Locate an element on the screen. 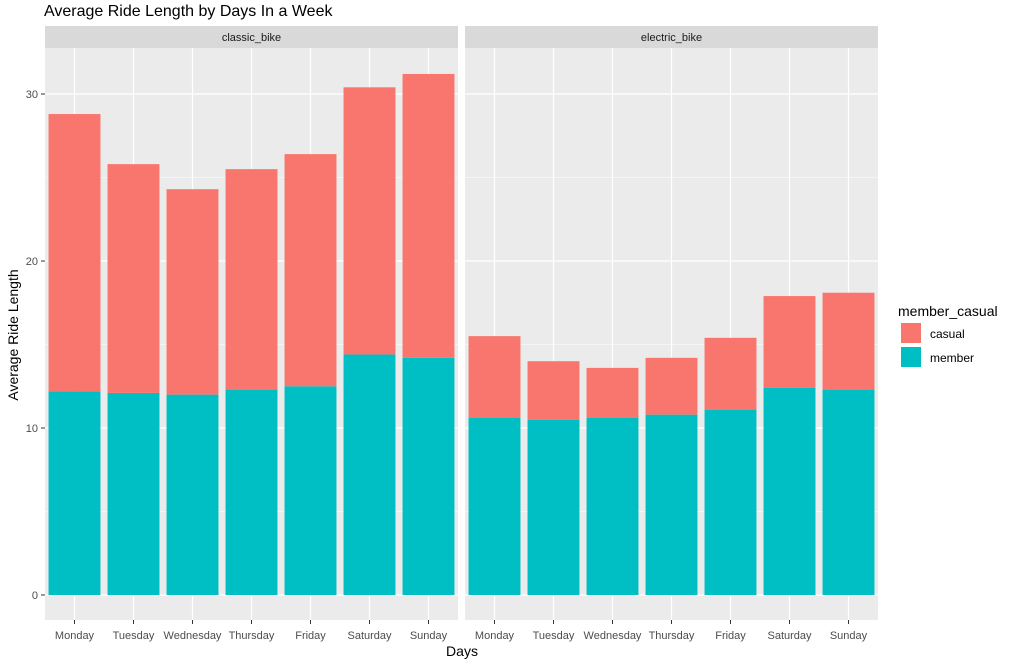 Image resolution: width=1009 pixels, height=665 pixels. y-axis-label: Average Ride Length is located at coordinates (13, 334).